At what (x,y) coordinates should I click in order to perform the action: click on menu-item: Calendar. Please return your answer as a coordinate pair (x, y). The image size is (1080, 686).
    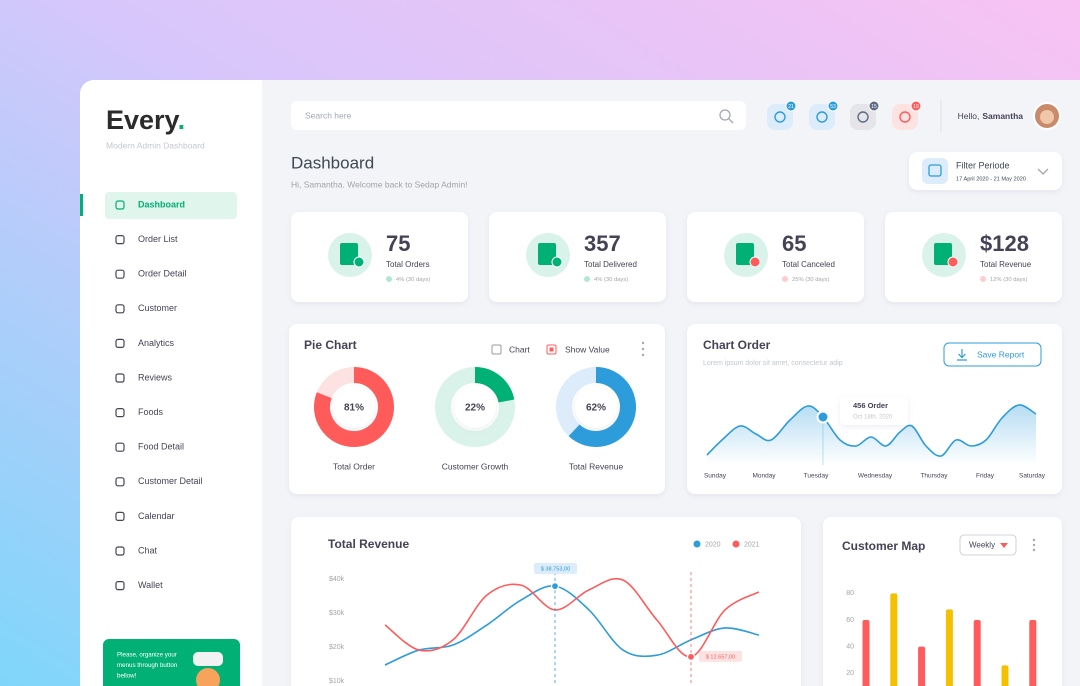
    Looking at the image, I should click on (156, 516).